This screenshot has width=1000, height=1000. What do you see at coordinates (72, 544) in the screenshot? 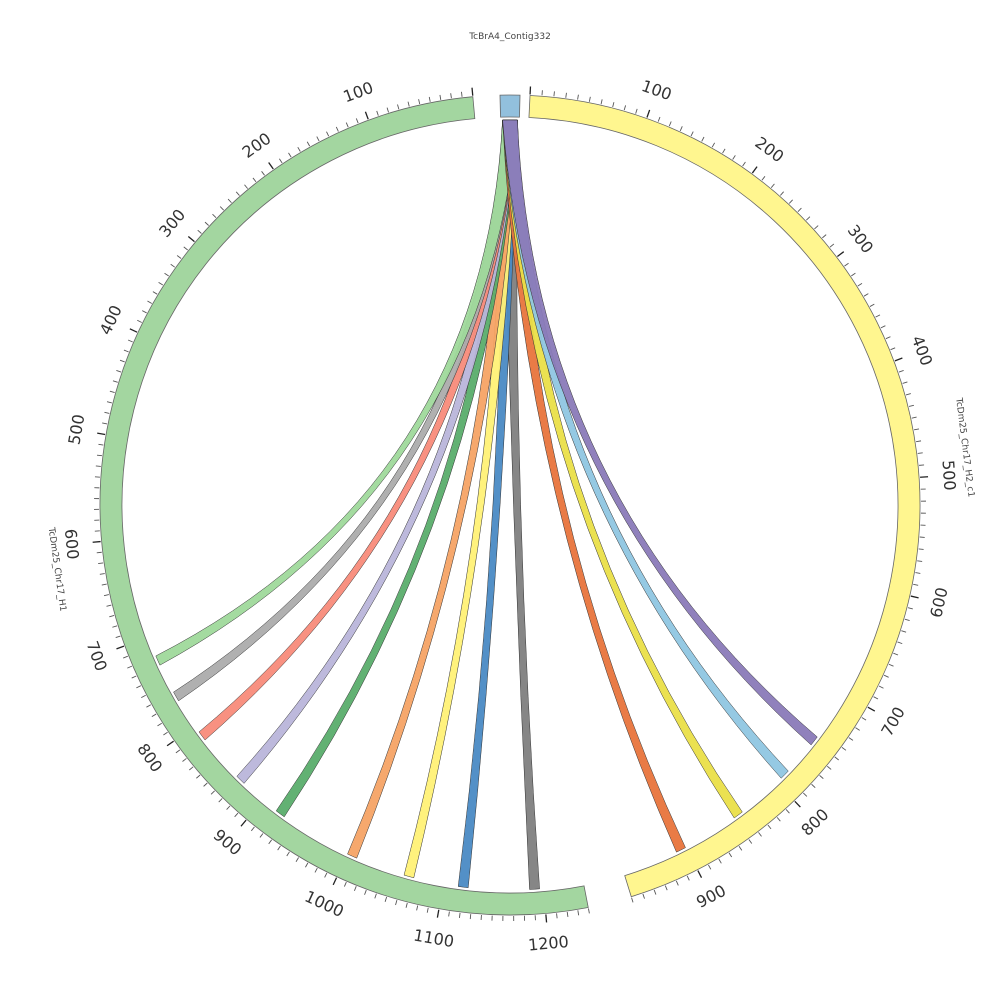
I see `tick-label: 600` at bounding box center [72, 544].